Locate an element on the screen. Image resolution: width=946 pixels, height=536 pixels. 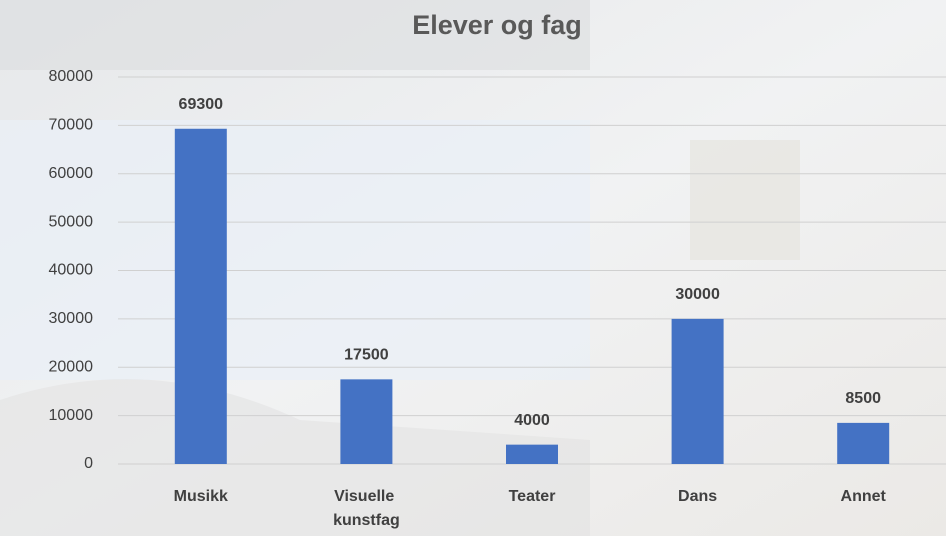
y-tick-label: 0 is located at coordinates (88, 463).